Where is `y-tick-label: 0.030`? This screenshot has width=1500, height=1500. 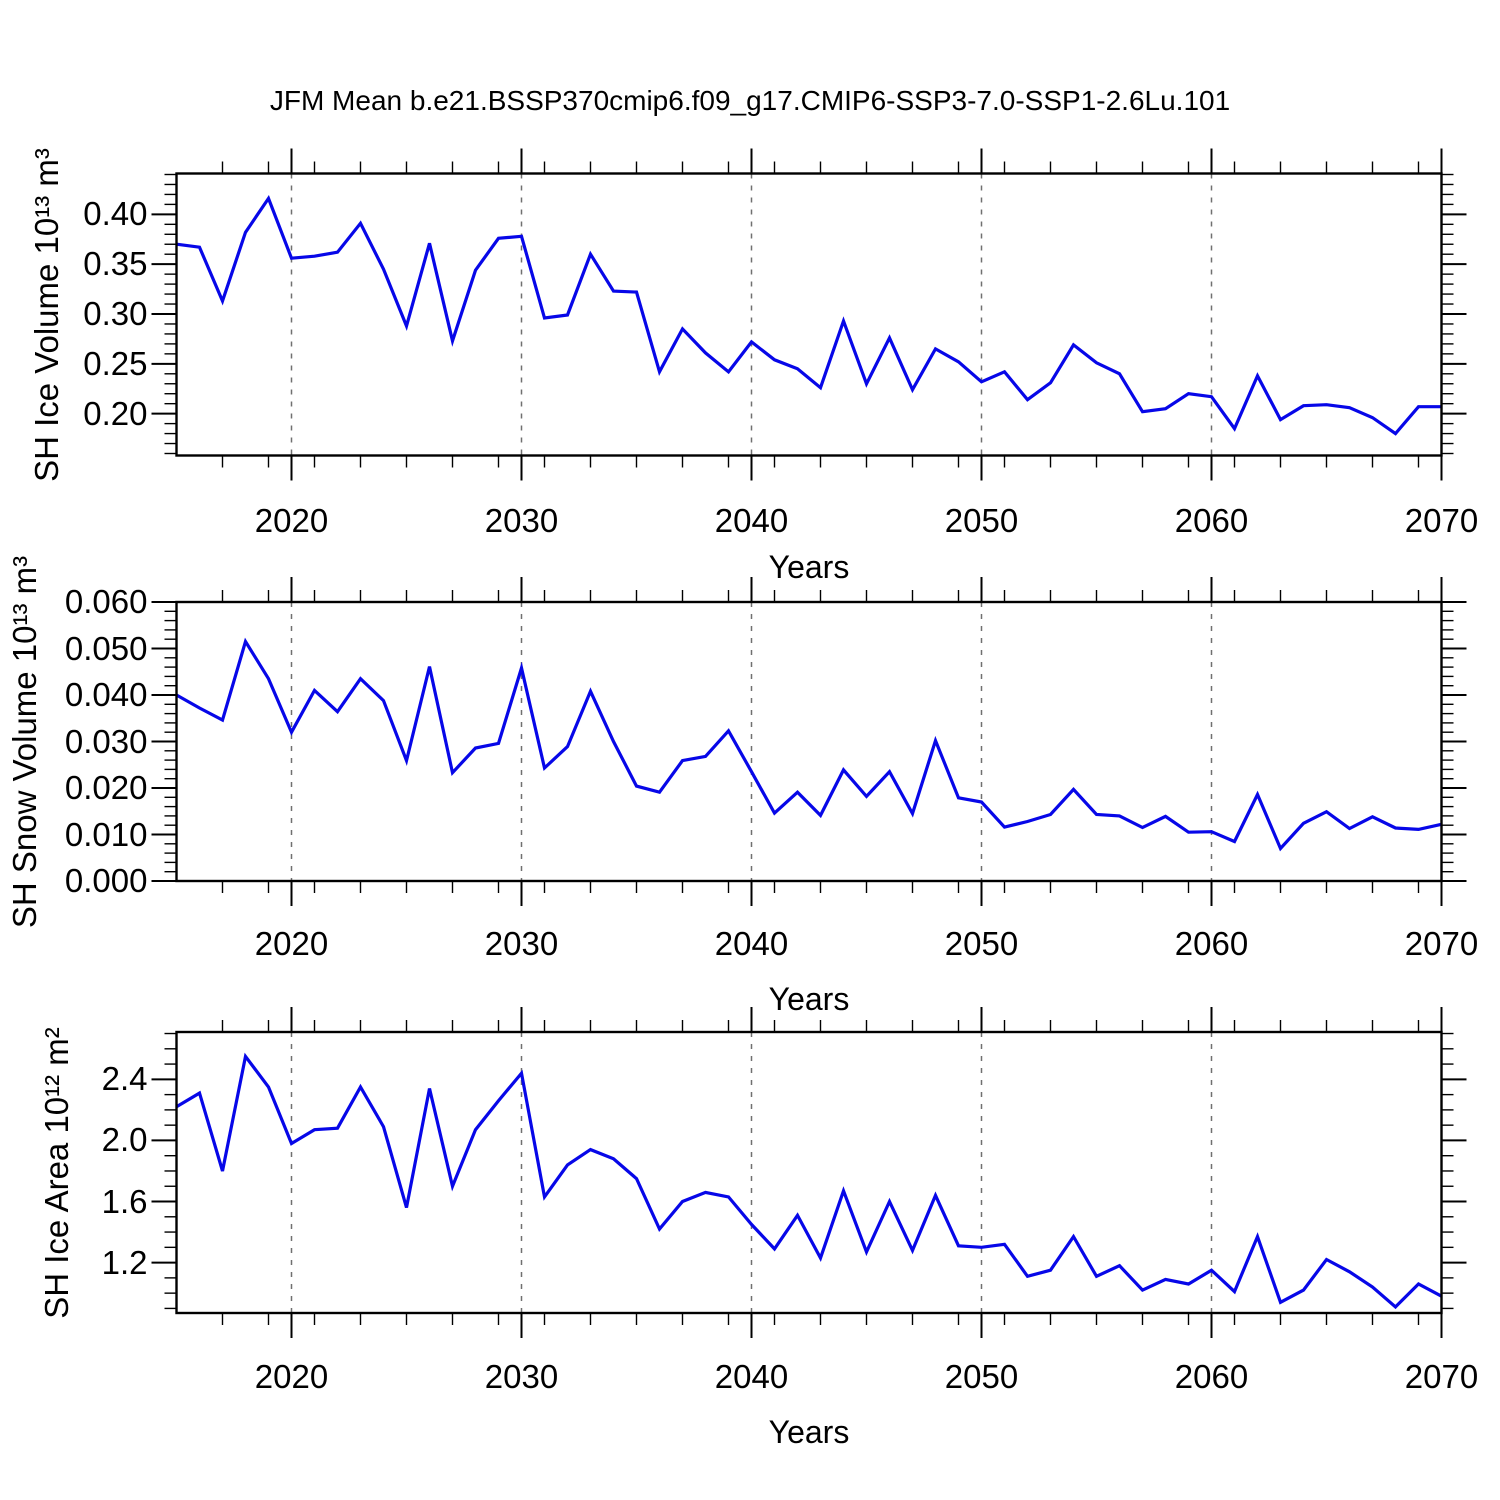 y-tick-label: 0.030 is located at coordinates (106, 741).